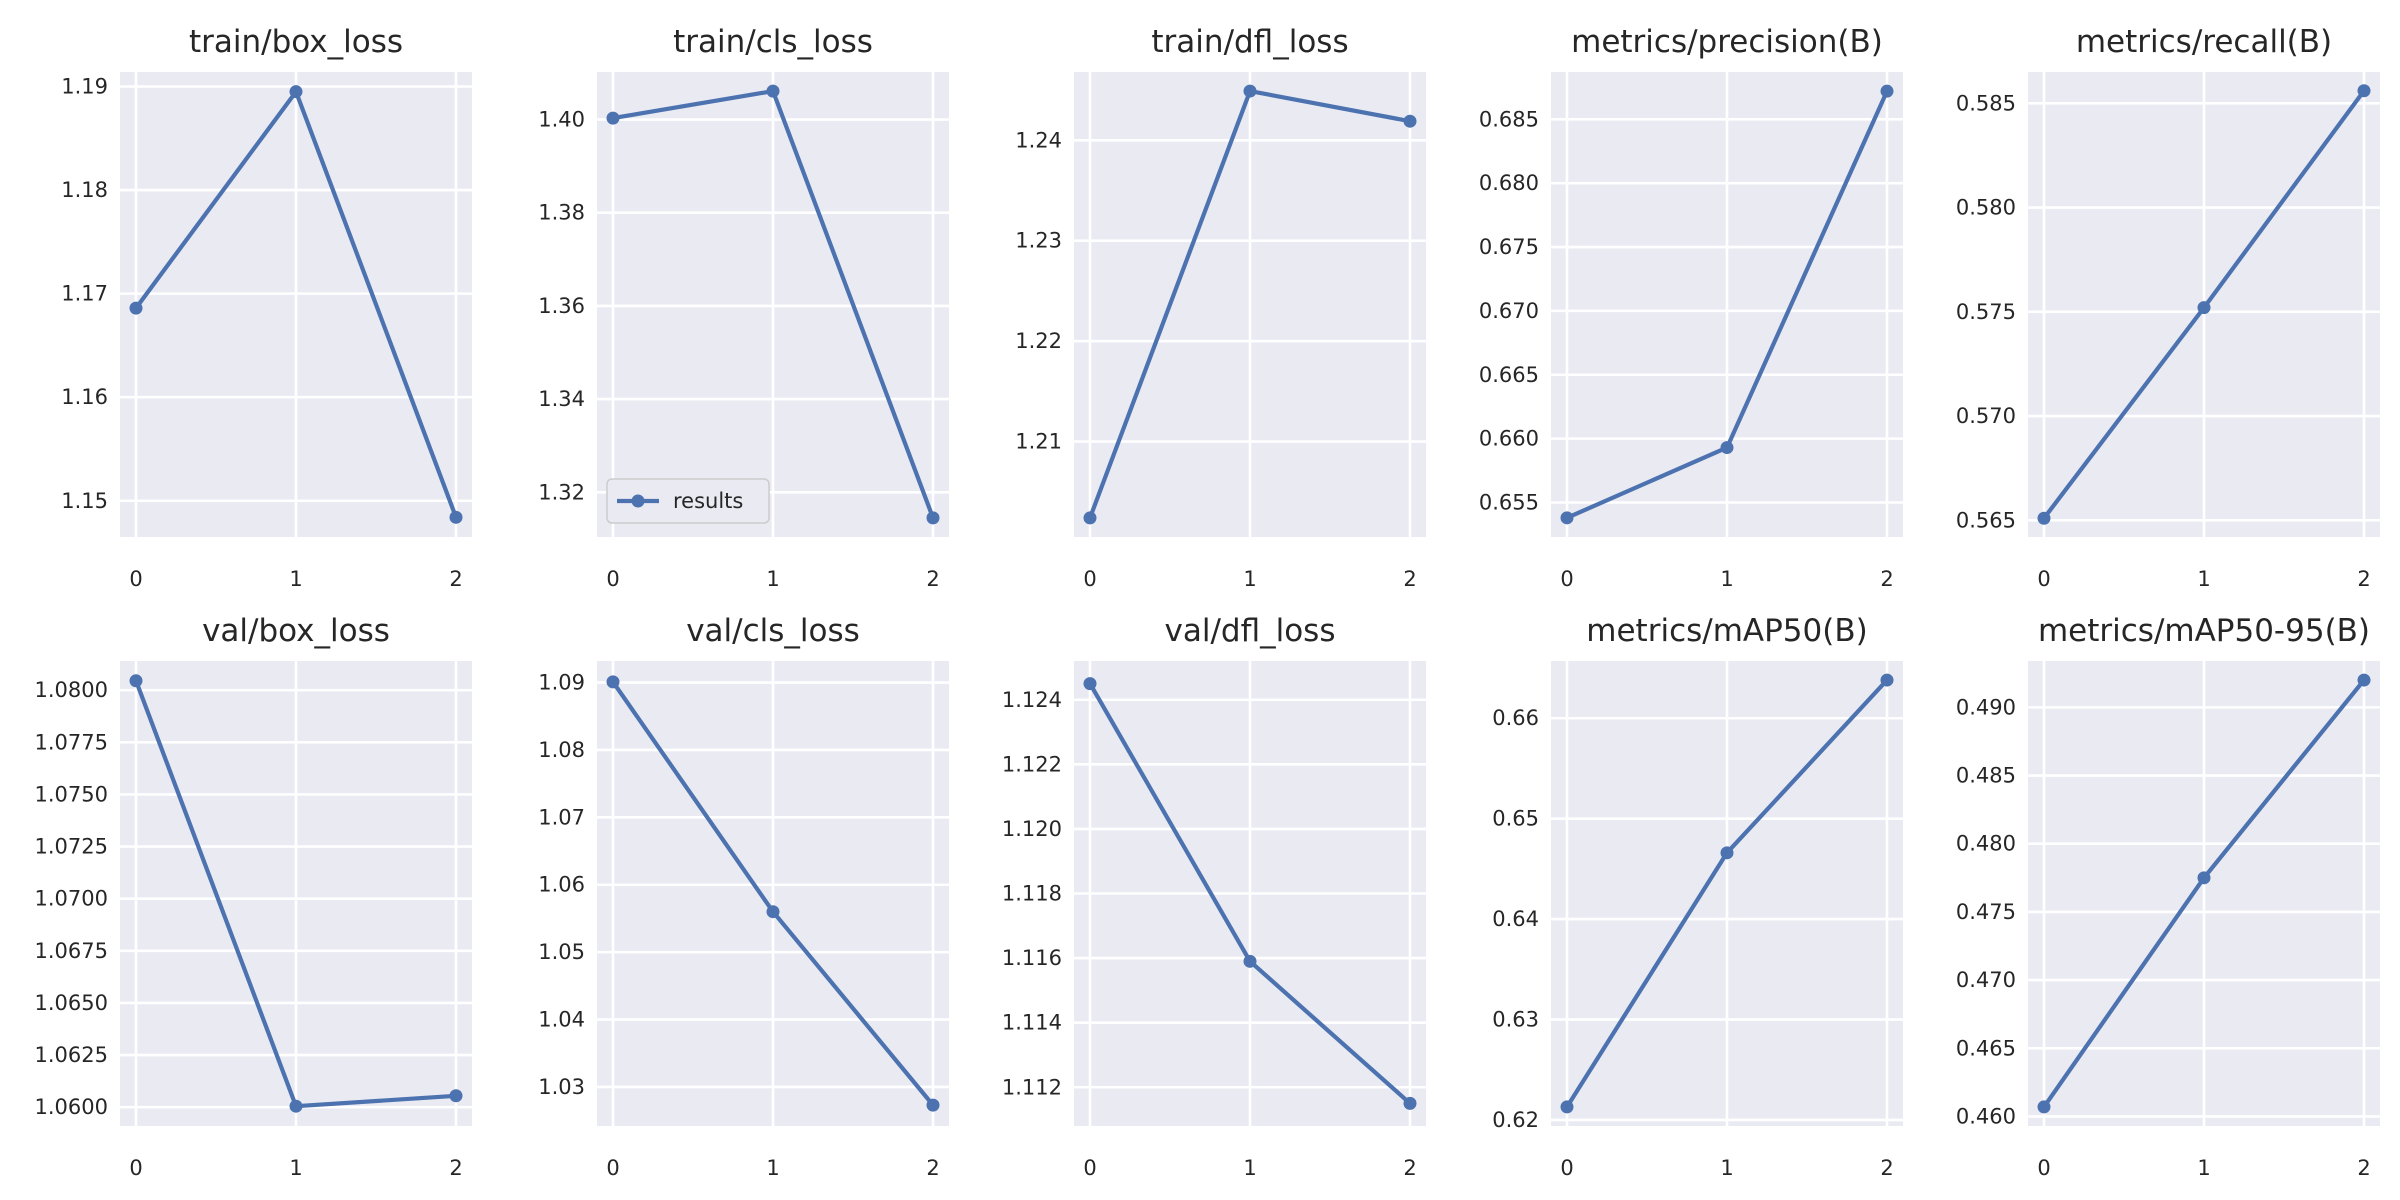  I want to click on y-tick-label: 0.565, so click(1986, 520).